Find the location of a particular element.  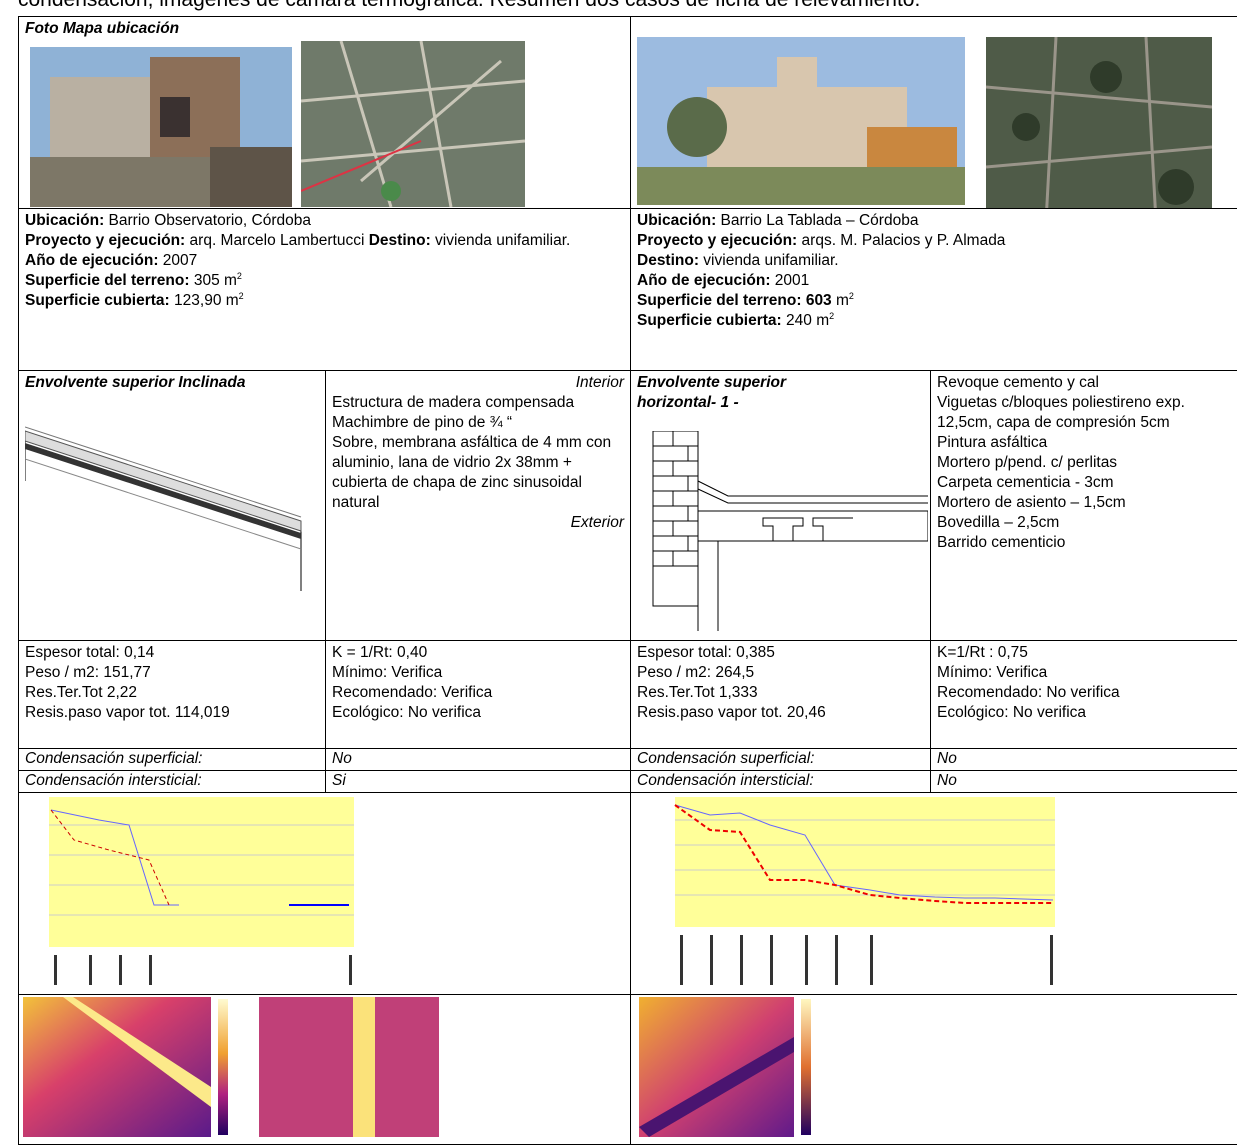

photo-cell: Foto Mapa ubicación is located at coordinates (325, 113).